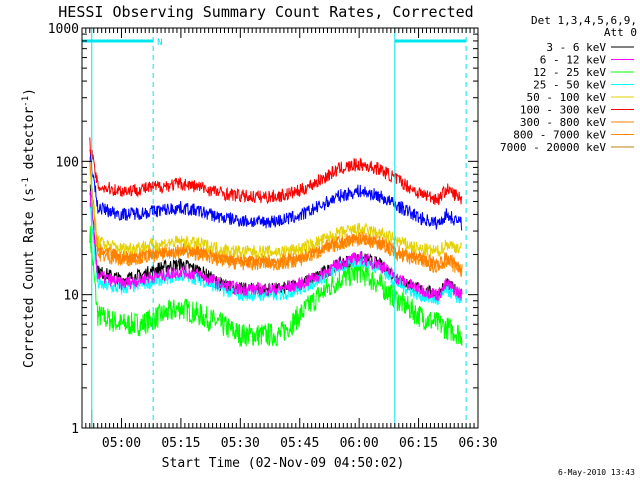 Image resolution: width=640 pixels, height=480 pixels. What do you see at coordinates (620, 32) in the screenshot?
I see `legend-header-line-2: Att 0` at bounding box center [620, 32].